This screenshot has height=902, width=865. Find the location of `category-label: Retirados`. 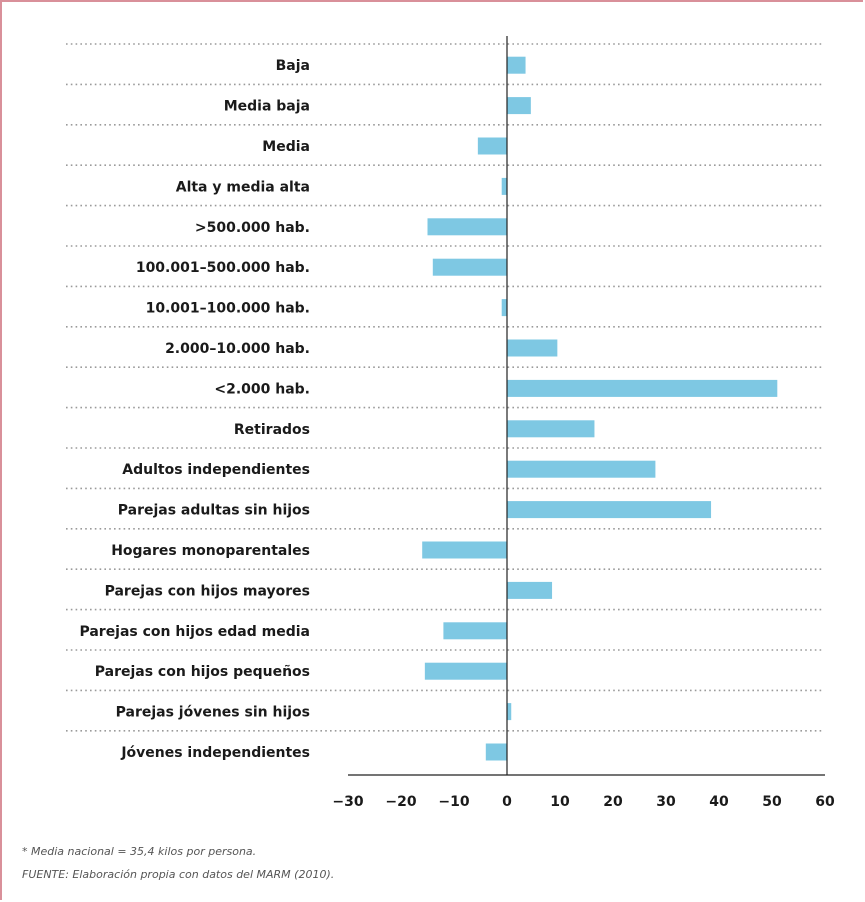

category-label: Retirados is located at coordinates (272, 430).